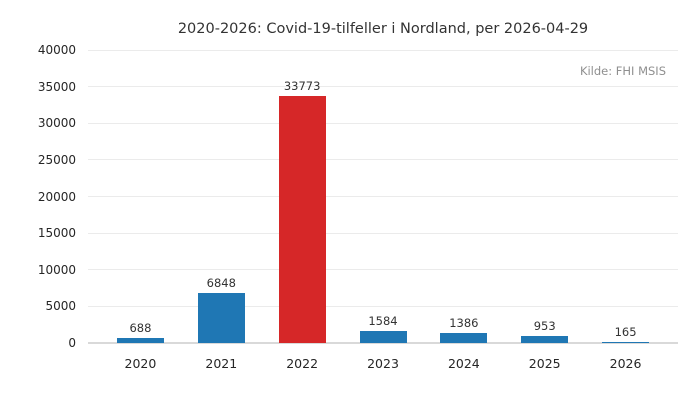 This screenshot has height=400, width=700. I want to click on source-label: Kilde: FHI MSIS, so click(622, 71).